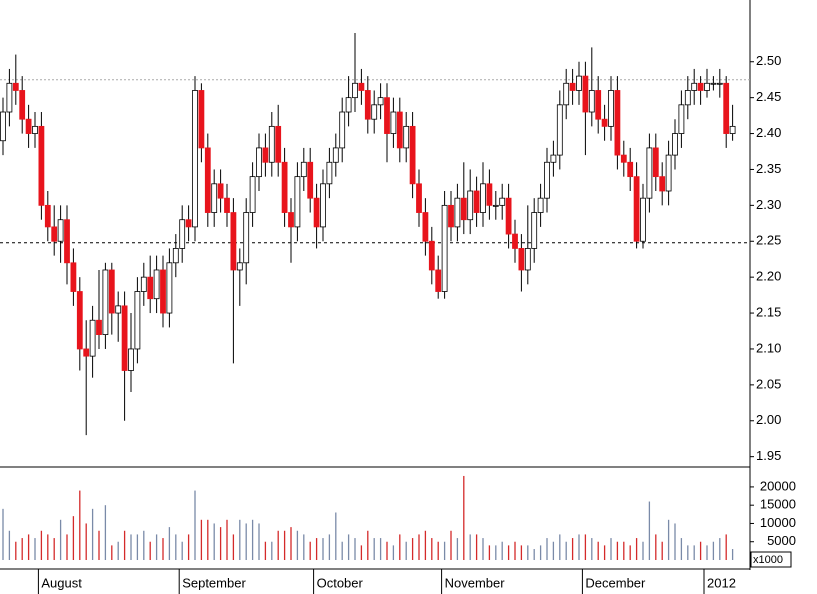  Describe the element at coordinates (214, 582) in the screenshot. I see `x-tick-label: September` at that location.